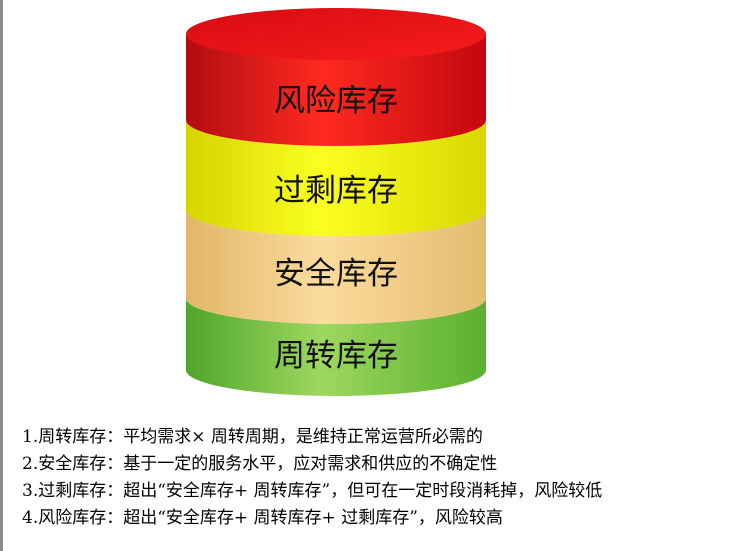  What do you see at coordinates (312, 491) in the screenshot?
I see `legend-line-excess: 3.过剩库存：超出“安全库存+ 周转库存”，但可在一定时段消耗掉，风险较低` at bounding box center [312, 491].